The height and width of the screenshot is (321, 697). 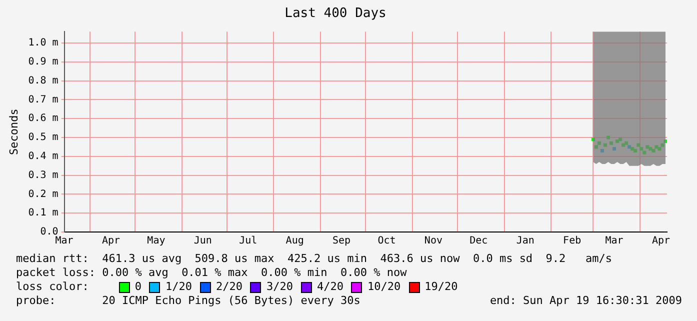 I want to click on text: end: Sun Apr 19 16:30:31 2009, so click(x=586, y=301).